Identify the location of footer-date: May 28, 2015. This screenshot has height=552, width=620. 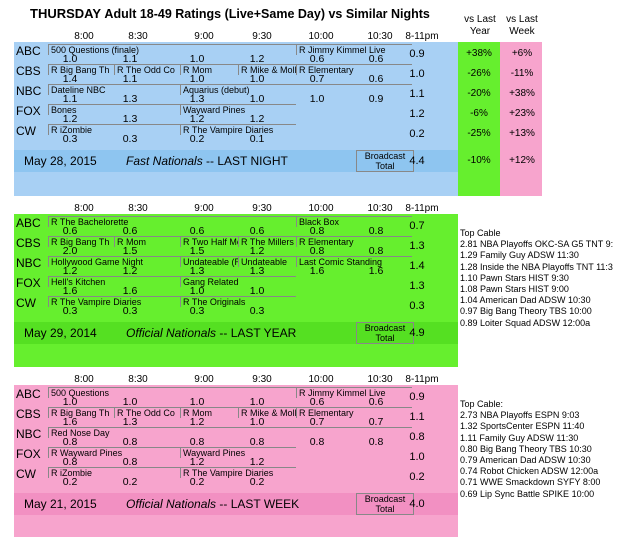
(60, 161).